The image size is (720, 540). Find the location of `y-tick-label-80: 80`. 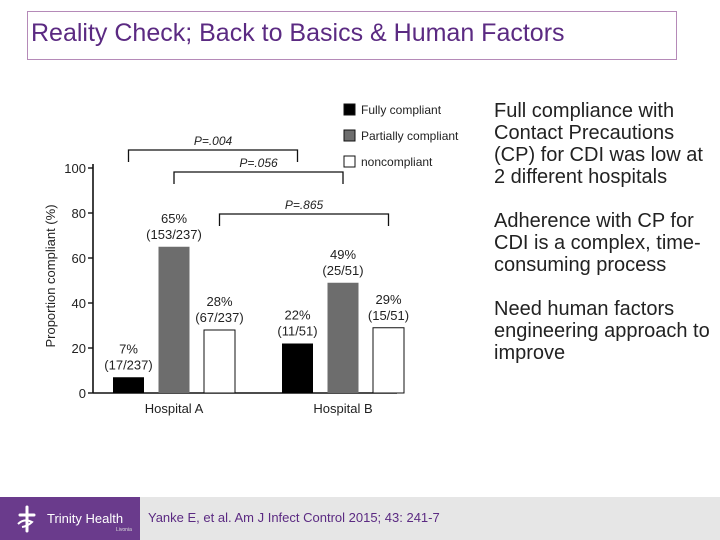

y-tick-label-80: 80 is located at coordinates (79, 213).